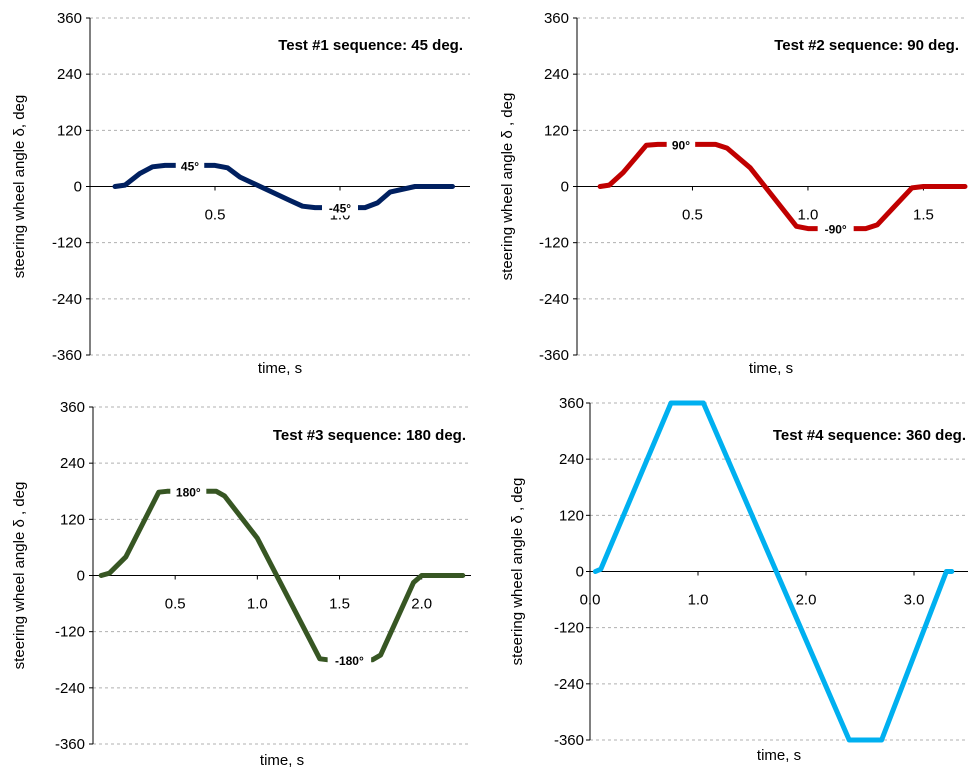 The height and width of the screenshot is (771, 971). I want to click on data-label: 45°, so click(190, 166).